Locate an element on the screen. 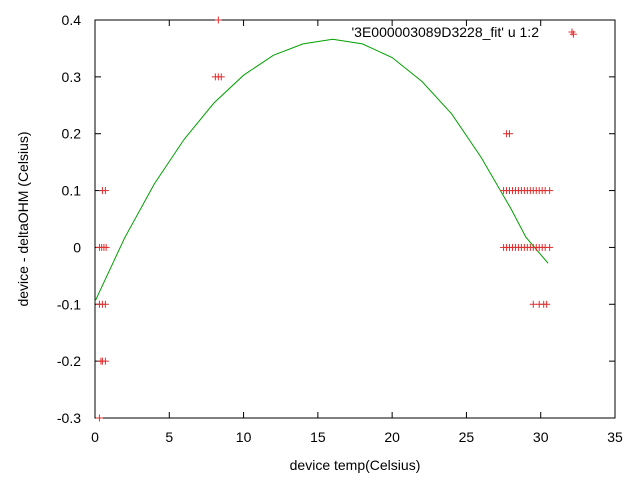 Image resolution: width=640 pixels, height=480 pixels. legend-label: '3E000003089D3228_fit' u 1:2 is located at coordinates (445, 32).